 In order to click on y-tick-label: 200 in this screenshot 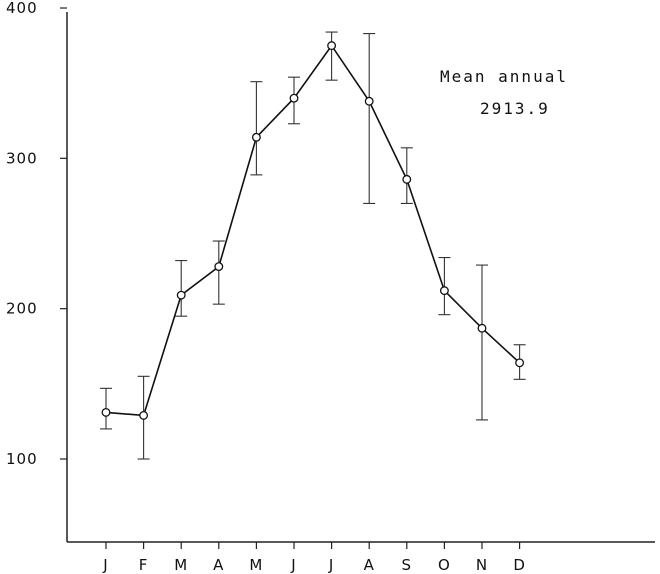, I will do `click(22, 309)`.